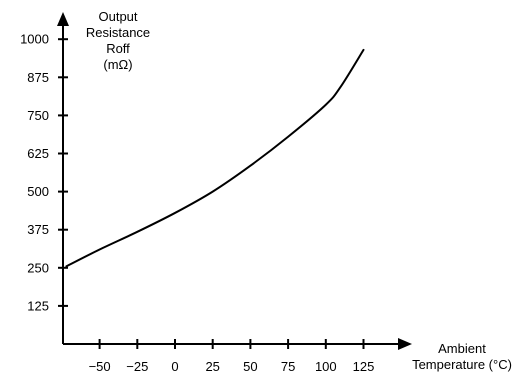 The image size is (529, 379). Describe the element at coordinates (364, 366) in the screenshot. I see `x-tick-label: 125` at that location.